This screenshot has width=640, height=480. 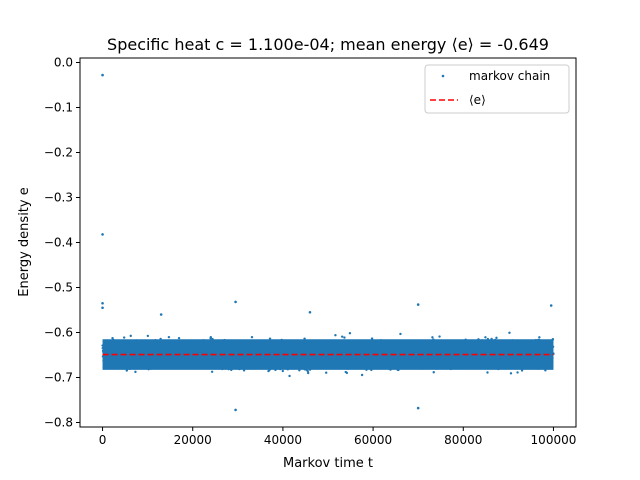 What do you see at coordinates (477, 100) in the screenshot?
I see `legend-label-mean: ⟨e⟩` at bounding box center [477, 100].